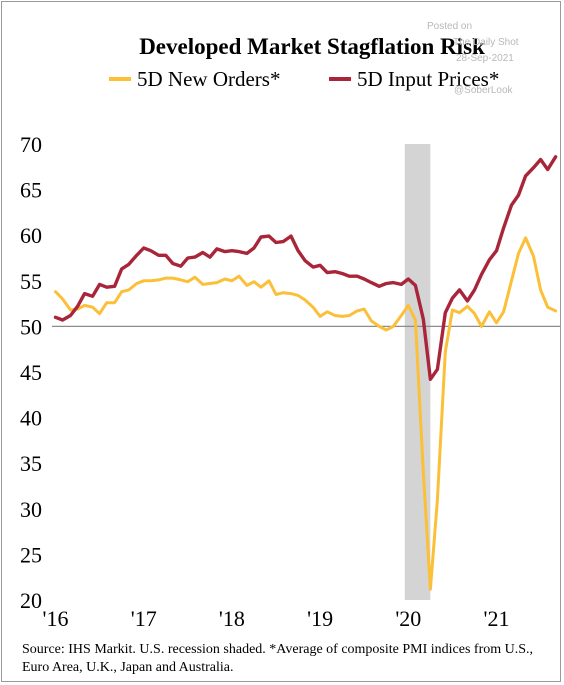 The width and height of the screenshot is (564, 685). Describe the element at coordinates (31, 554) in the screenshot. I see `y-tick-label: 25` at that location.